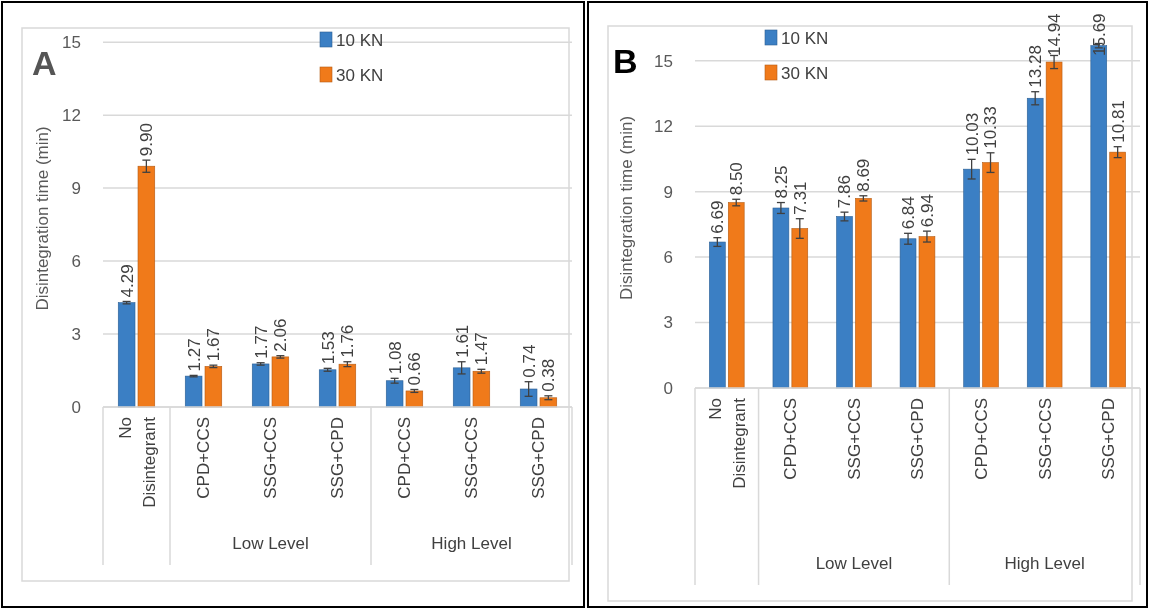 The image size is (1150, 611). I want to click on data-label: 6.69, so click(718, 217).